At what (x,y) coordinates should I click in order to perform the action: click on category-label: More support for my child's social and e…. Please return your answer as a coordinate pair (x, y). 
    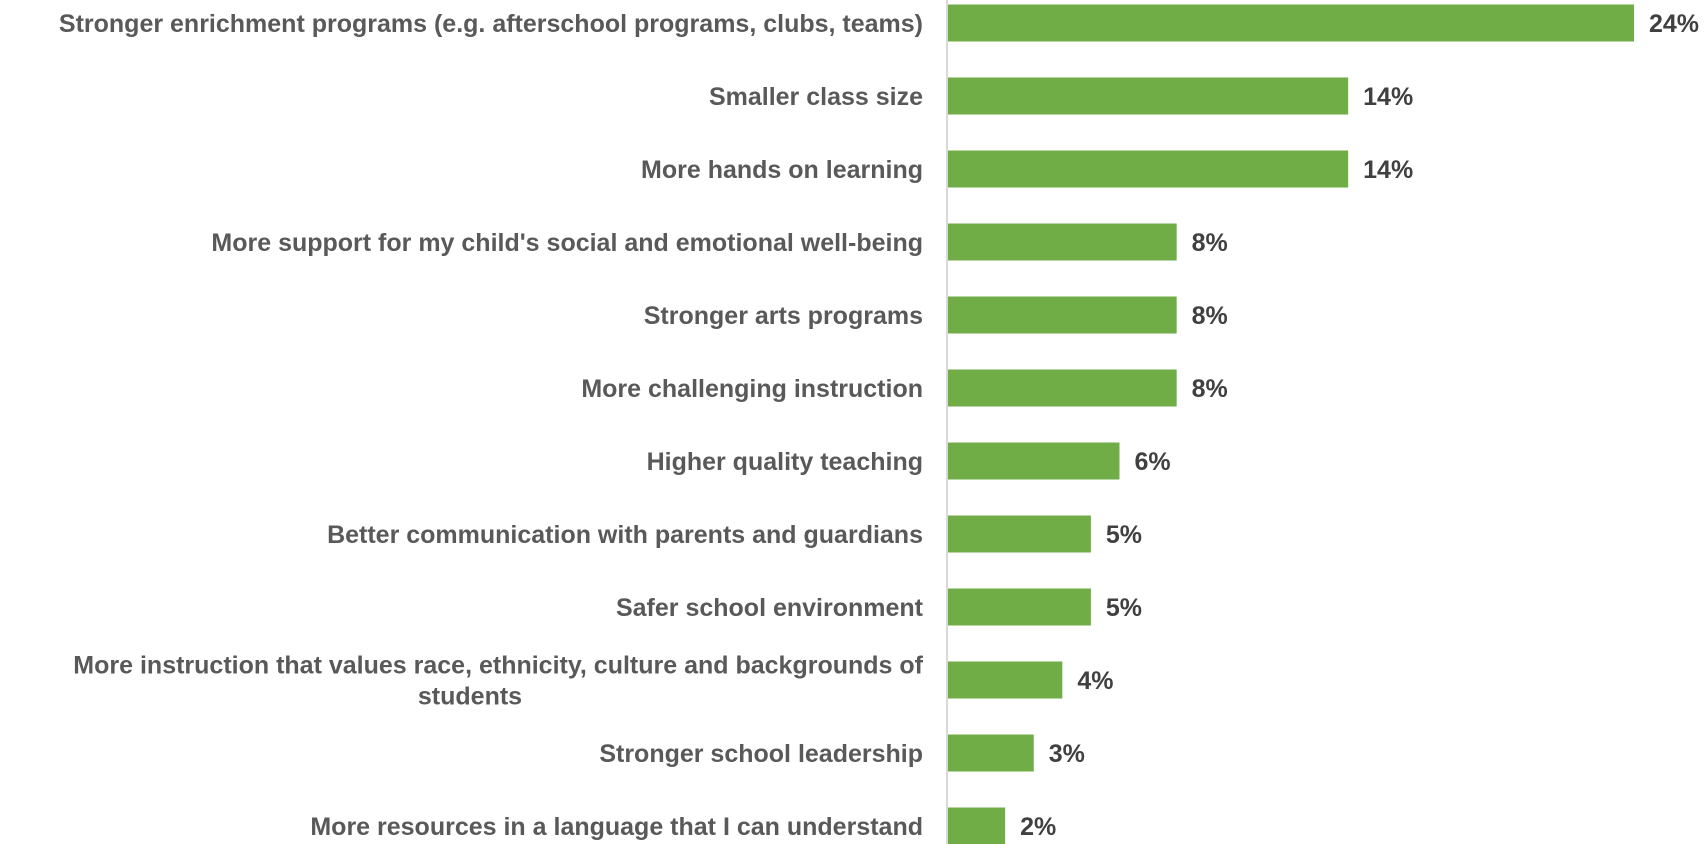
    Looking at the image, I should click on (567, 243).